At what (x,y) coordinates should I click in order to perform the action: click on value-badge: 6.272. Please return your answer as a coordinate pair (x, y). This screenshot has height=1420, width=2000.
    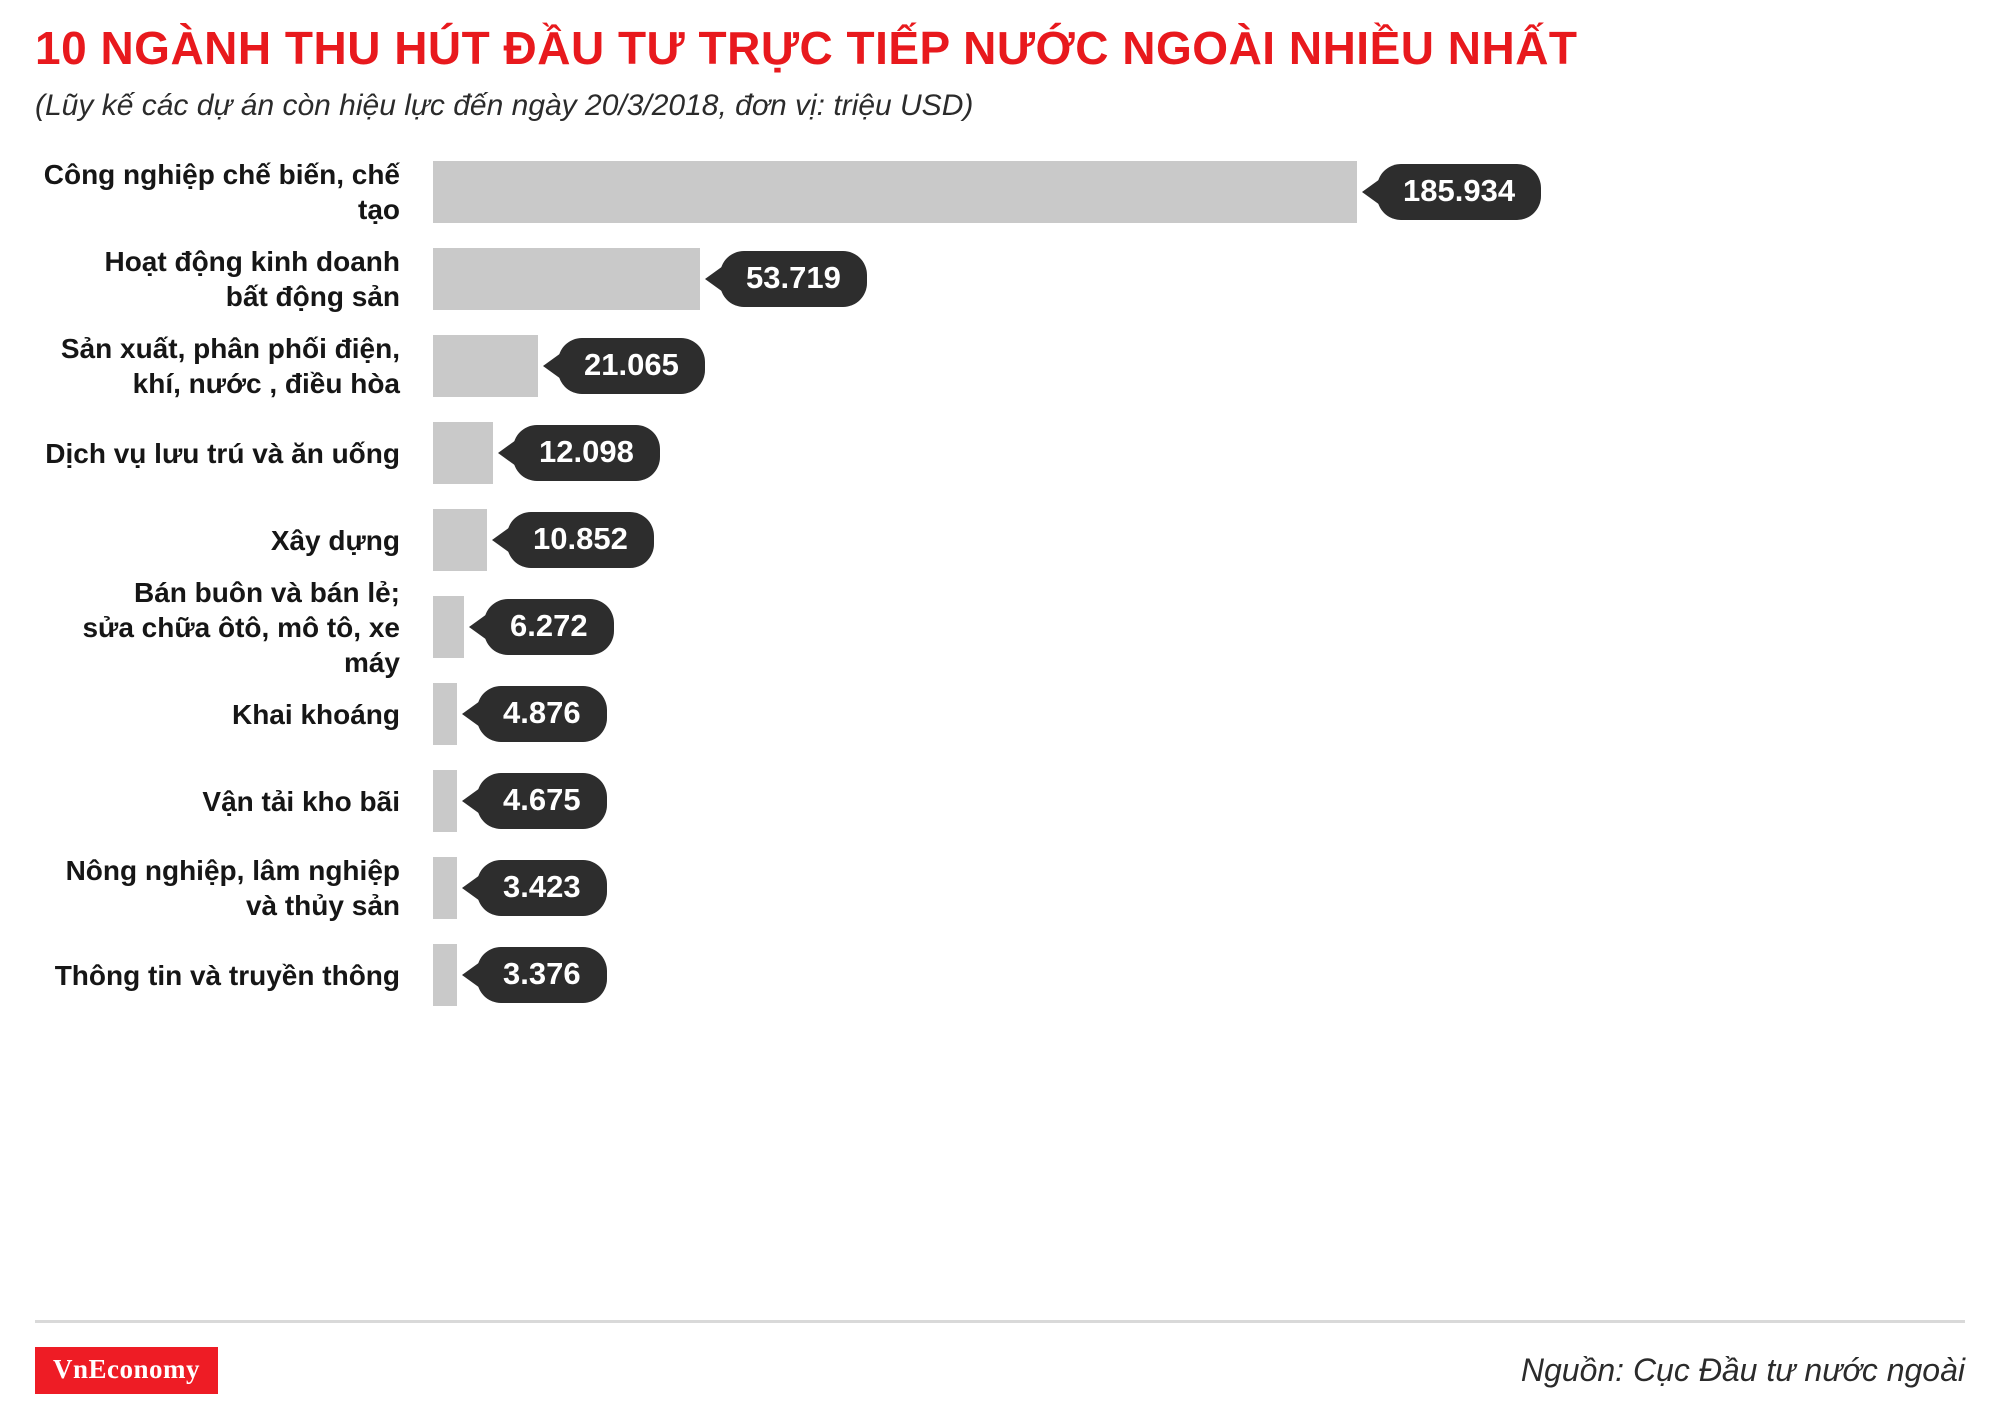
    Looking at the image, I should click on (549, 627).